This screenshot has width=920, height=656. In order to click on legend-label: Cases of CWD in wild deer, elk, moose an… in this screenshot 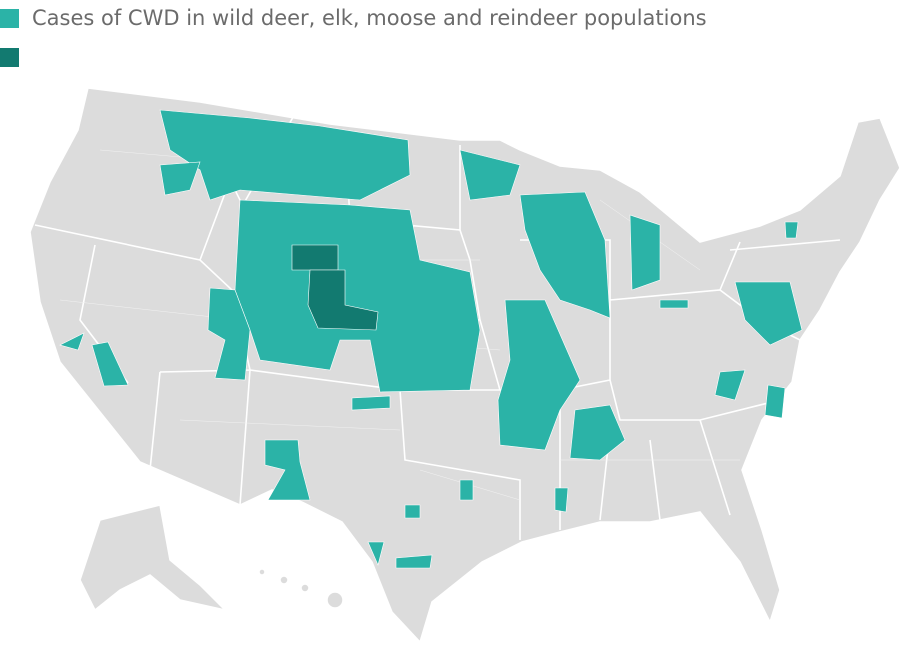, I will do `click(369, 18)`.